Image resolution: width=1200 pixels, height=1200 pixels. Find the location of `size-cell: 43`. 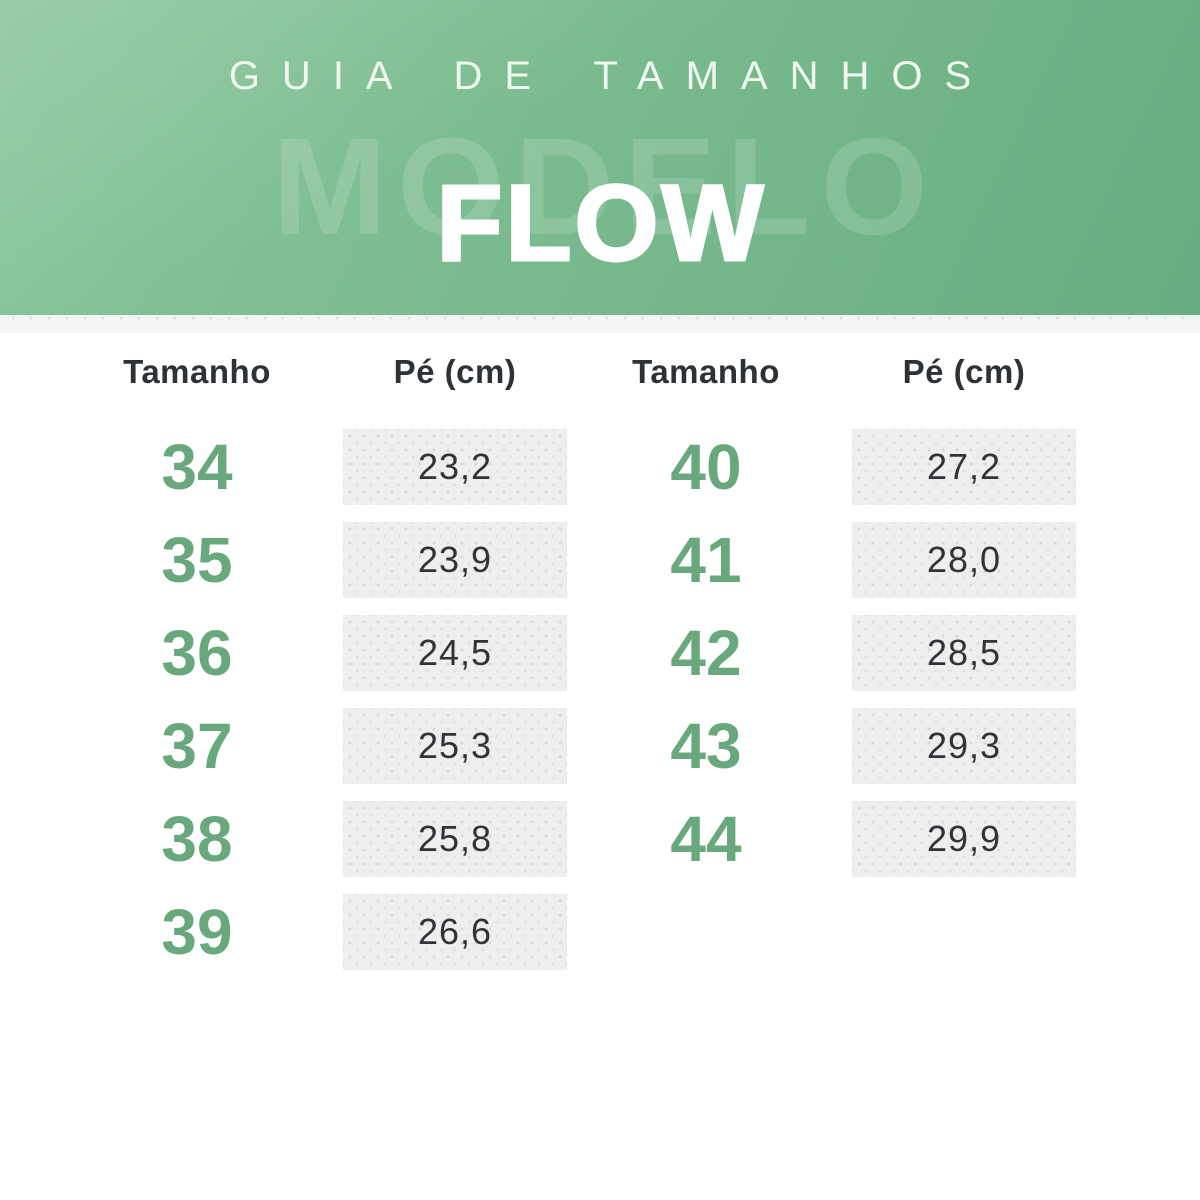

size-cell: 43 is located at coordinates (706, 746).